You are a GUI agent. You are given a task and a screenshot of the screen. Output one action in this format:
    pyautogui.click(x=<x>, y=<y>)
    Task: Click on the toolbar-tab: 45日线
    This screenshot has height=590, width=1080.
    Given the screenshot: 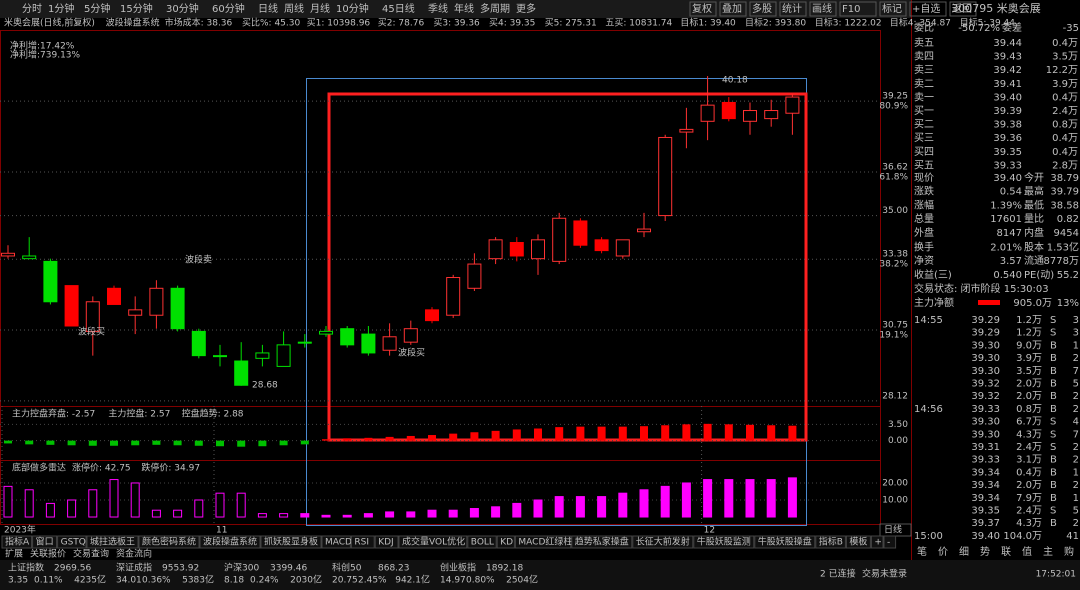 What is the action you would take?
    pyautogui.click(x=398, y=8)
    